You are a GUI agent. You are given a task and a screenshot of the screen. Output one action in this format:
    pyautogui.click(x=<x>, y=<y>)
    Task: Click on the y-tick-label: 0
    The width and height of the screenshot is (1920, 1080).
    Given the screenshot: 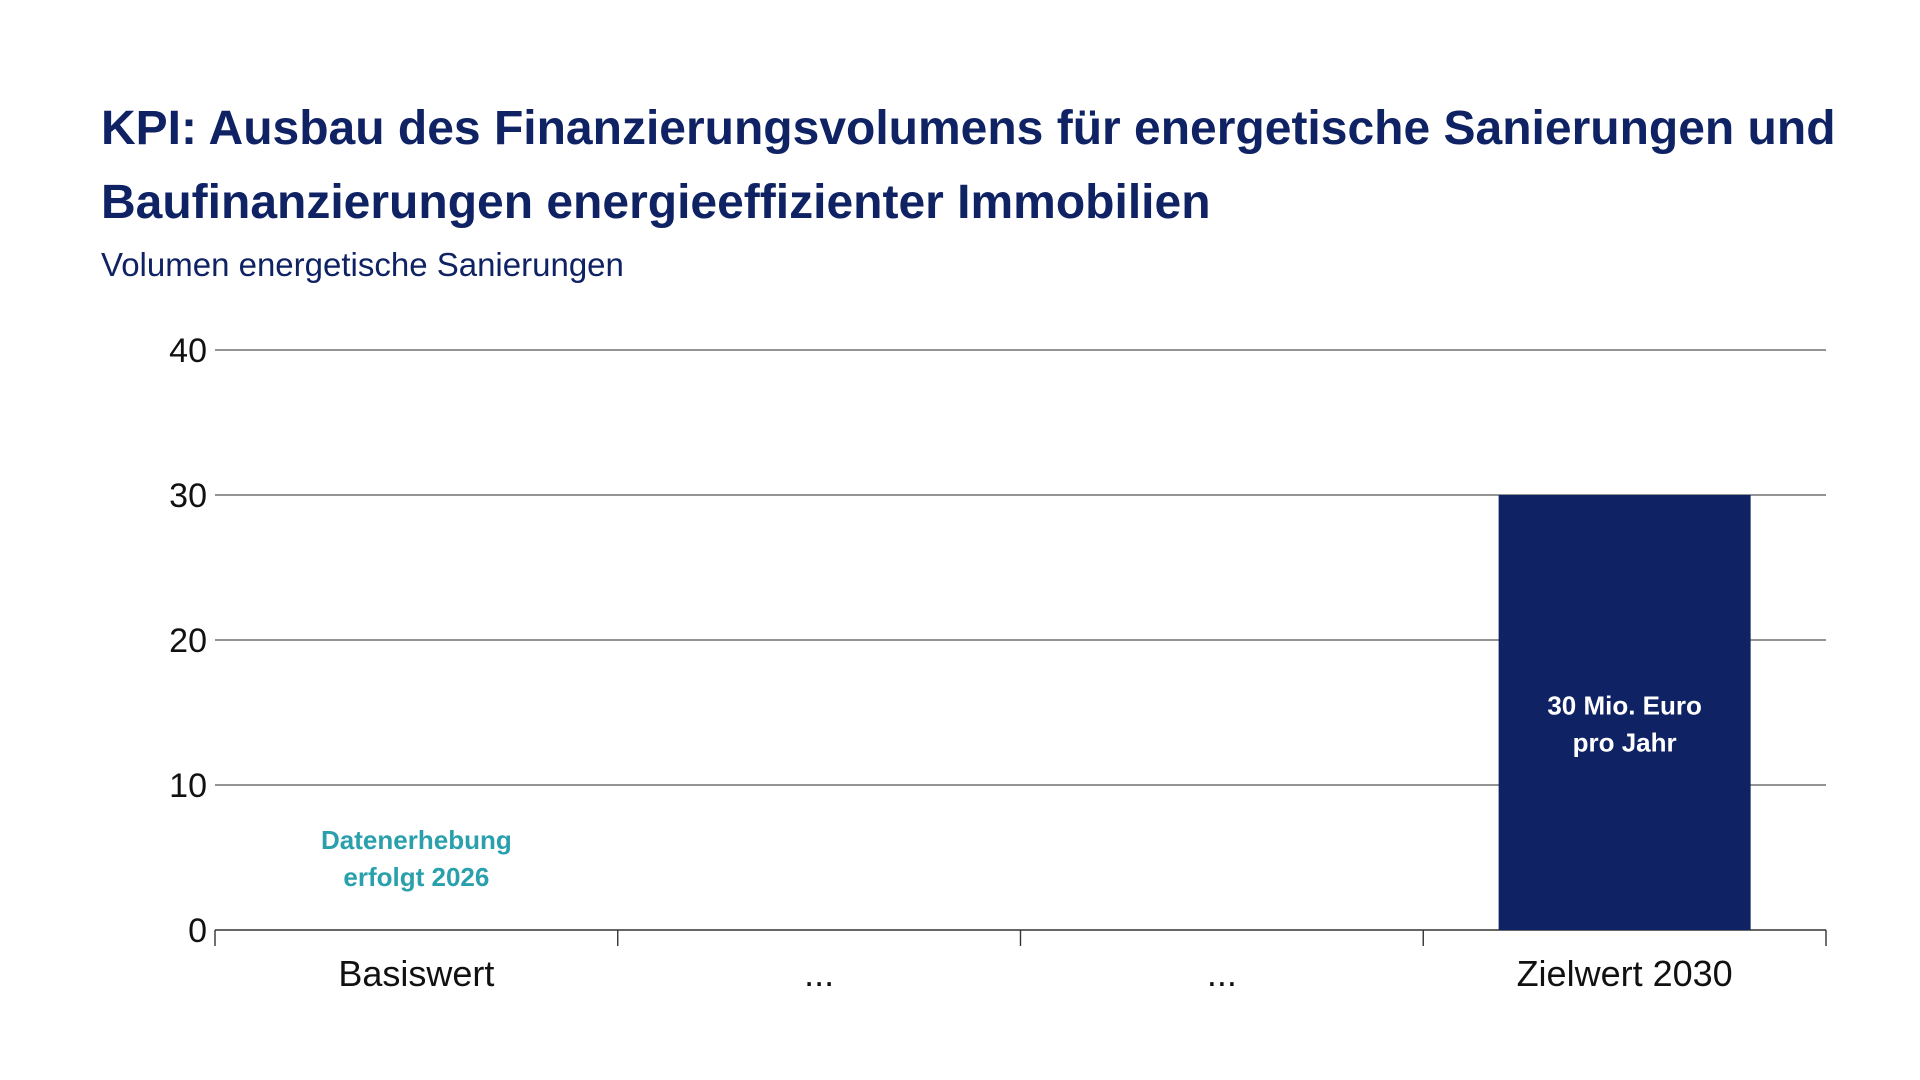 What is the action you would take?
    pyautogui.click(x=197, y=931)
    